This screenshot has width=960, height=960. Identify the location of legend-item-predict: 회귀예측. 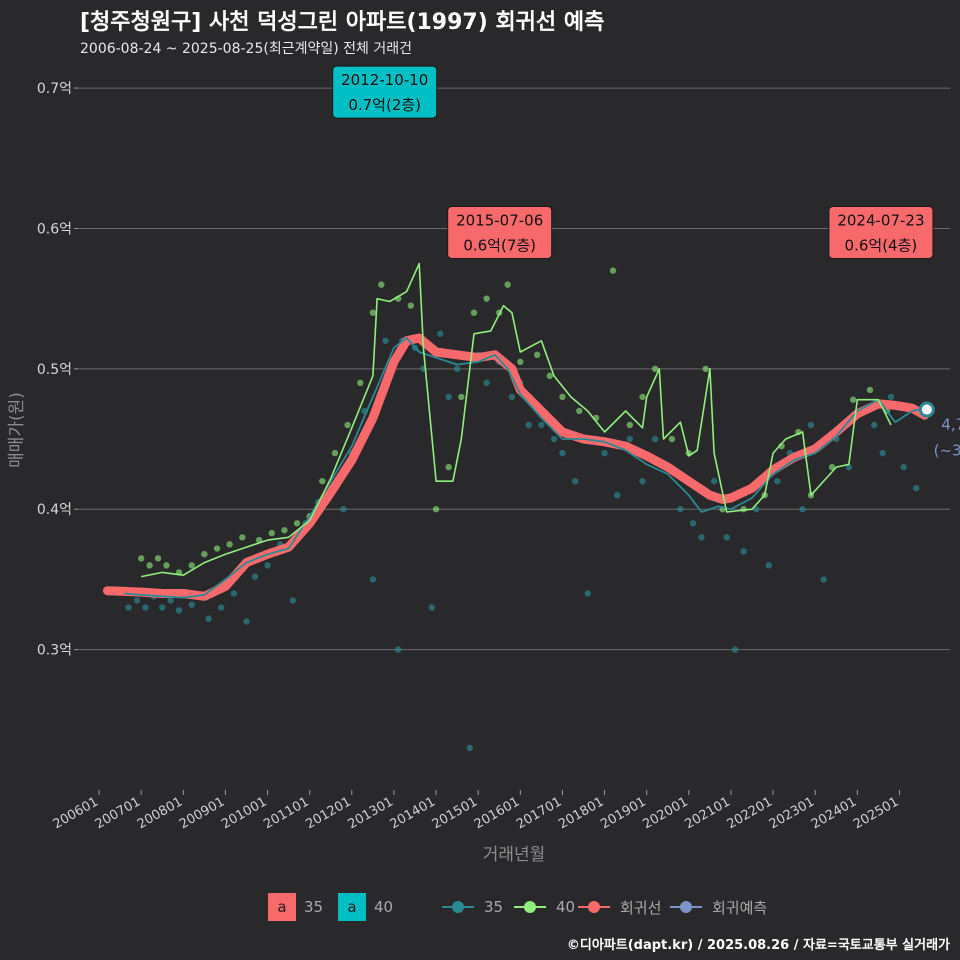
(717, 907).